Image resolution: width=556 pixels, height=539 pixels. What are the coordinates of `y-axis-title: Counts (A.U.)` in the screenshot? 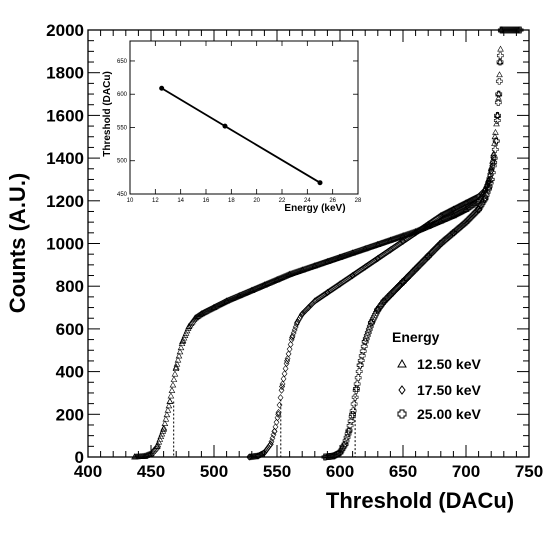 It's located at (17, 243).